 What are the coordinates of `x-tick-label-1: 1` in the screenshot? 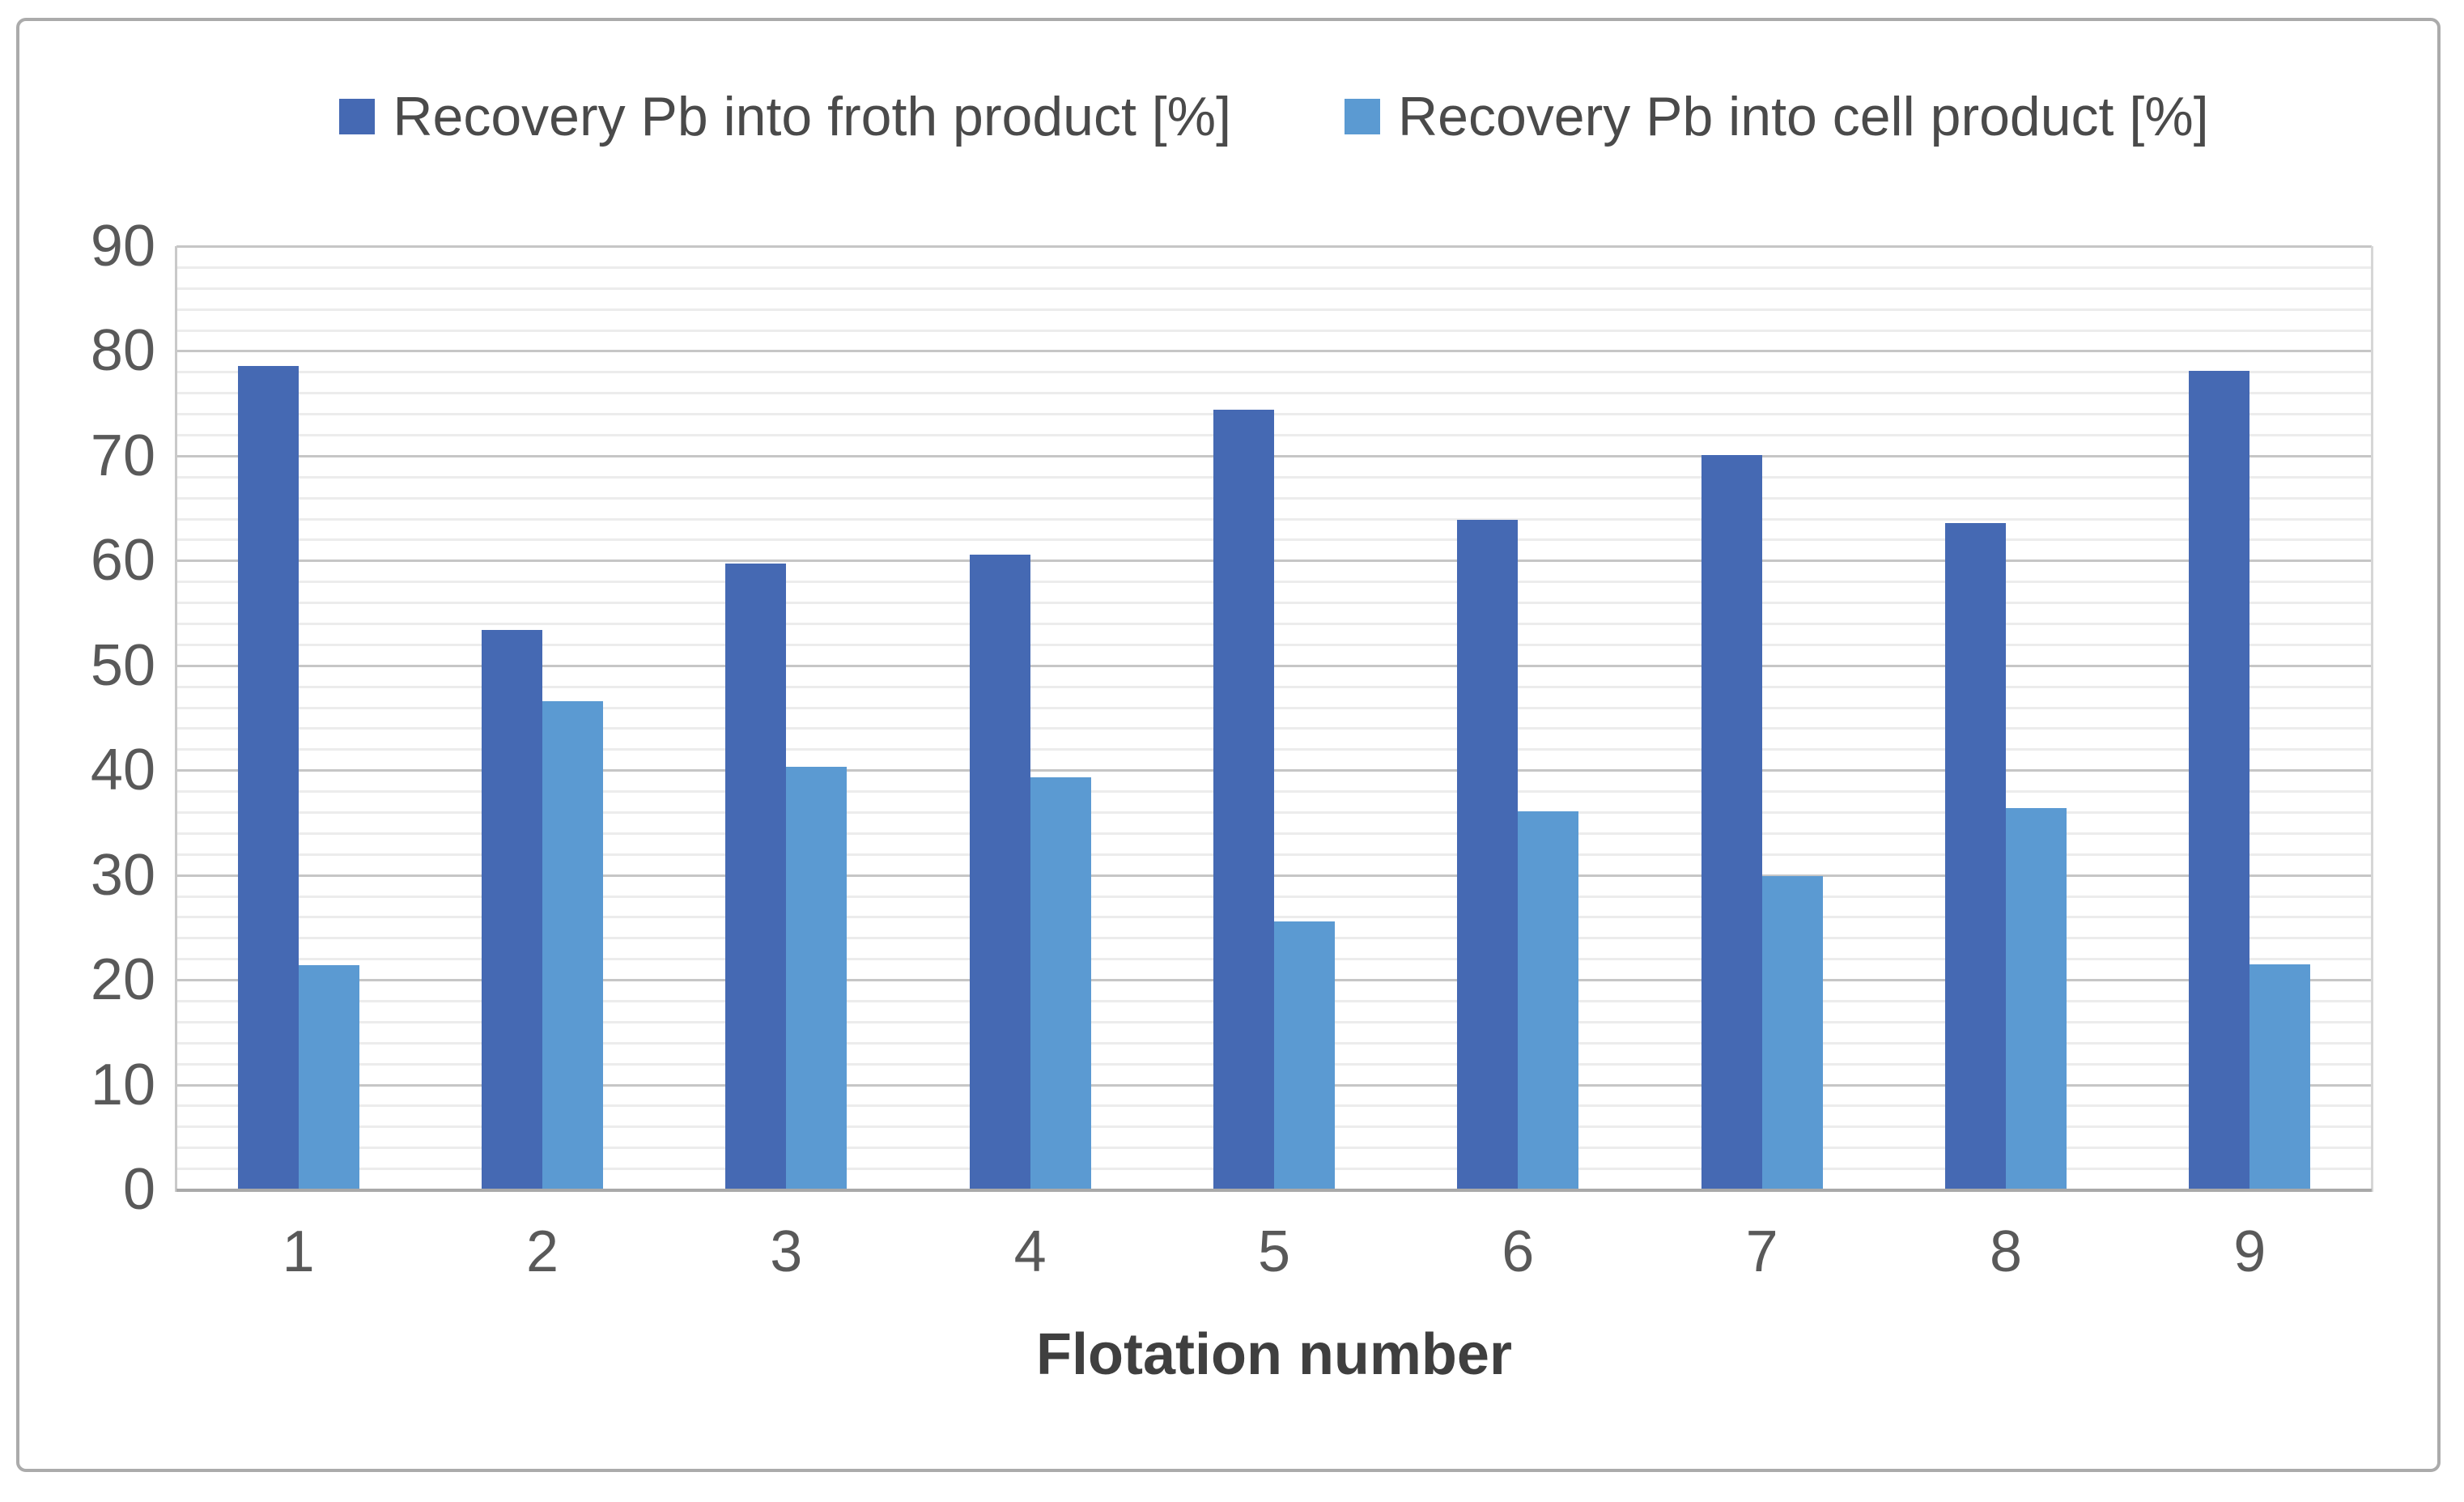 It's located at (299, 1251).